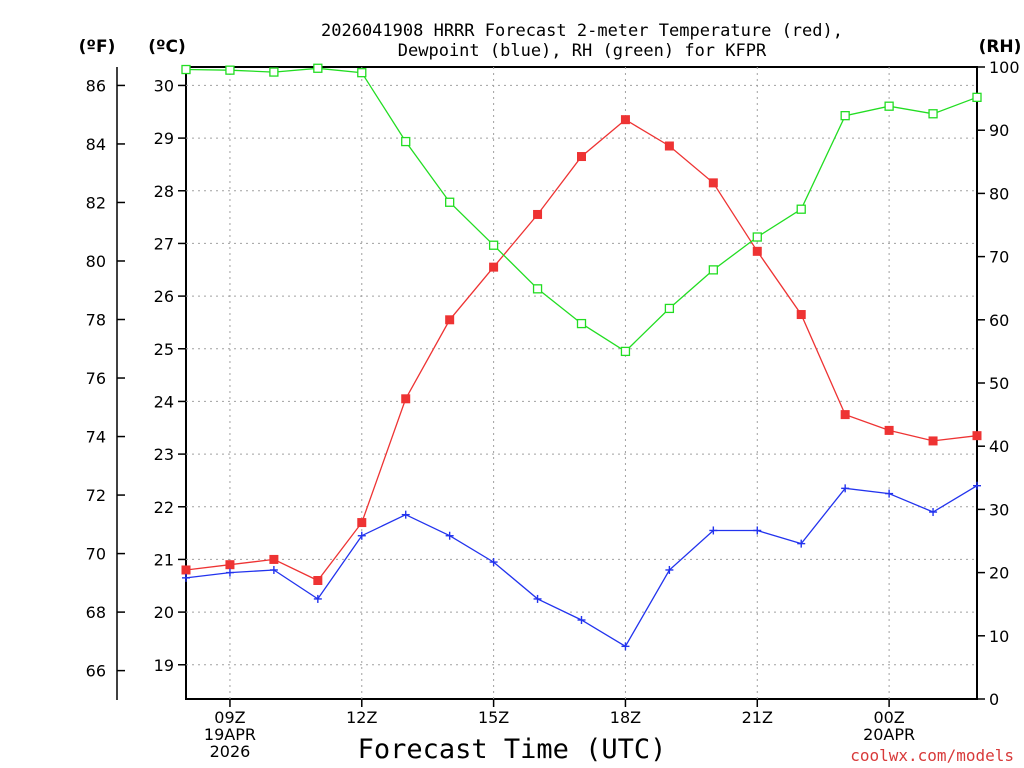 The width and height of the screenshot is (1024, 768). I want to click on c-tick-label: 23, so click(164, 454).